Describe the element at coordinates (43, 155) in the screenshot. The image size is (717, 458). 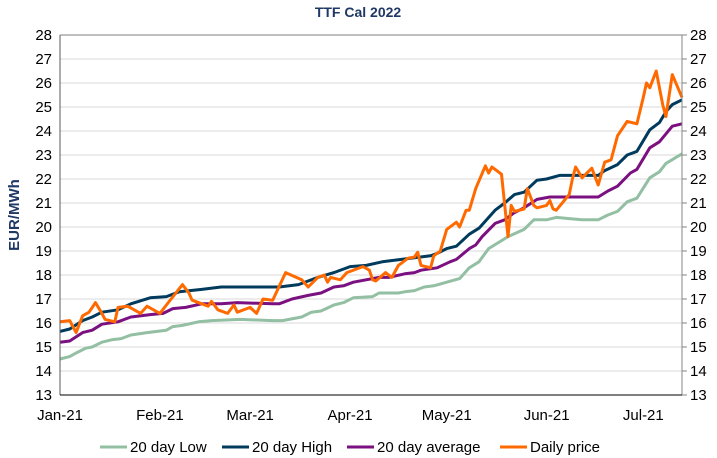
I see `y-tick-label: 23` at that location.